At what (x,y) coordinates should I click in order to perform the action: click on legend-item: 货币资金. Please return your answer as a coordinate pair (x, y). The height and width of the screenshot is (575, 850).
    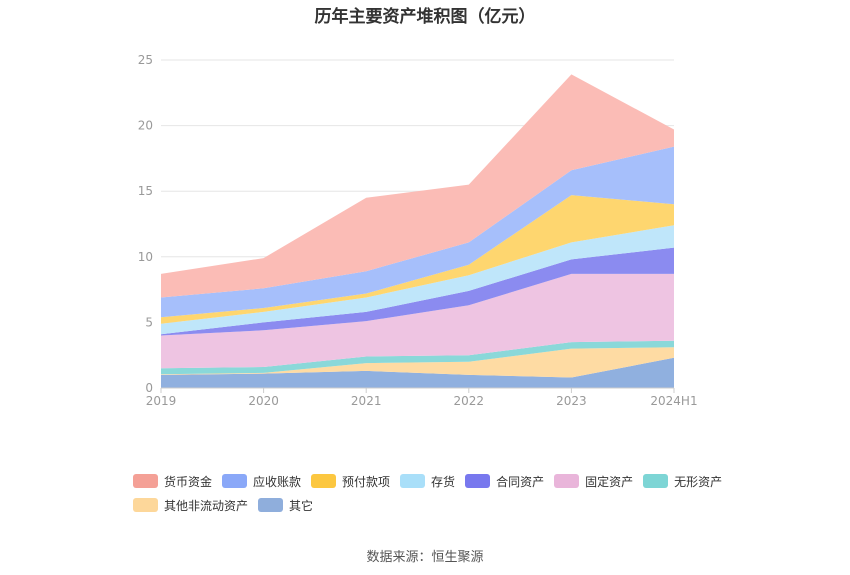
    Looking at the image, I should click on (172, 481).